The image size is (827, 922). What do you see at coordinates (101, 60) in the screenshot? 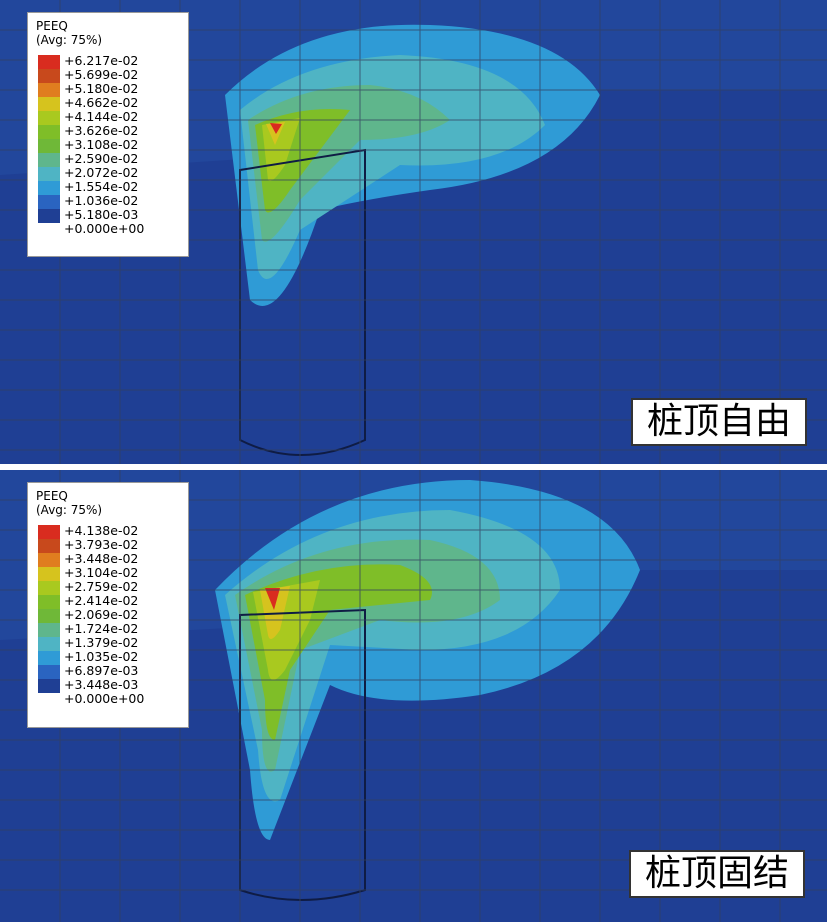
I see `legend-value: +6.217e-02` at bounding box center [101, 60].